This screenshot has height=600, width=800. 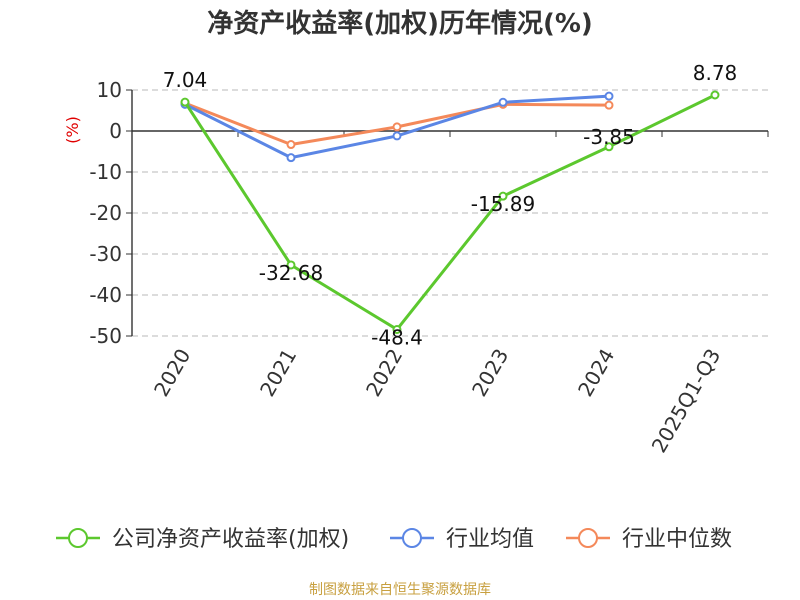 I want to click on y-axis-ticks: 10 0 -10 -20 -30 -40 -50, so click(x=110, y=213).